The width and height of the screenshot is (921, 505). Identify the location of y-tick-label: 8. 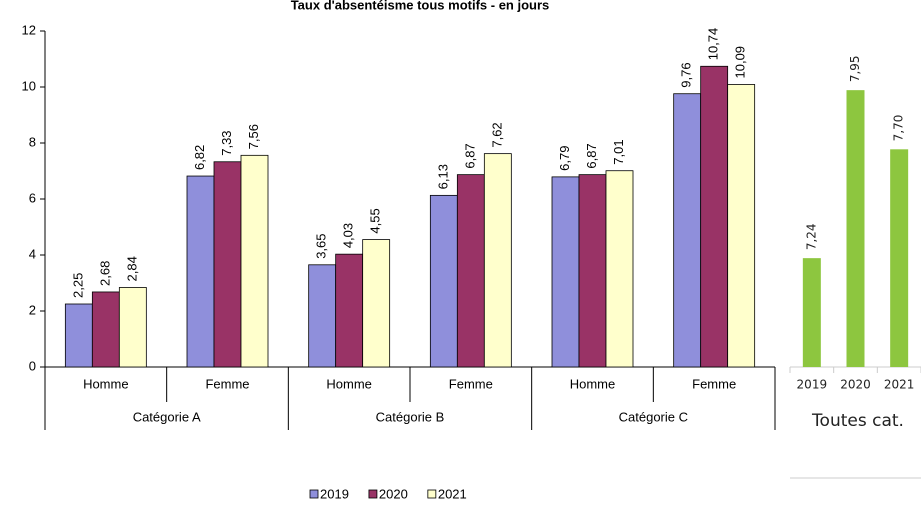
(32, 141).